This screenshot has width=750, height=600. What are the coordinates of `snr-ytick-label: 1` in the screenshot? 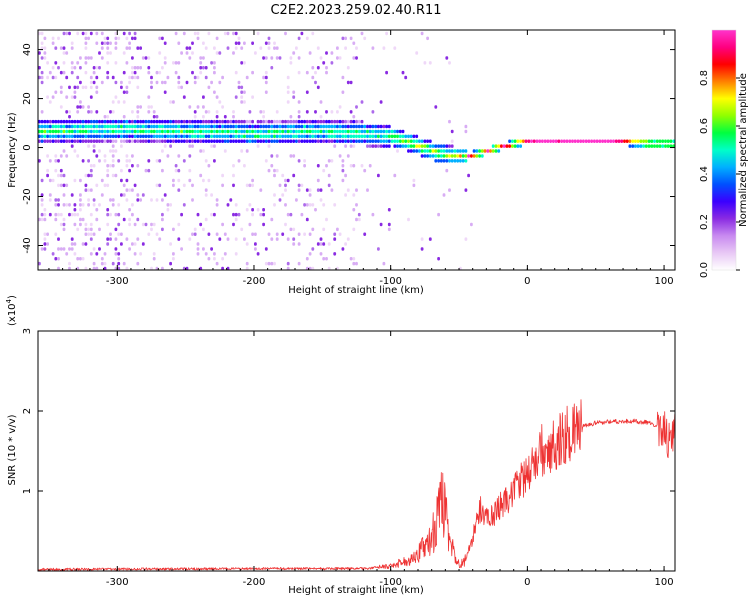 It's located at (27, 491).